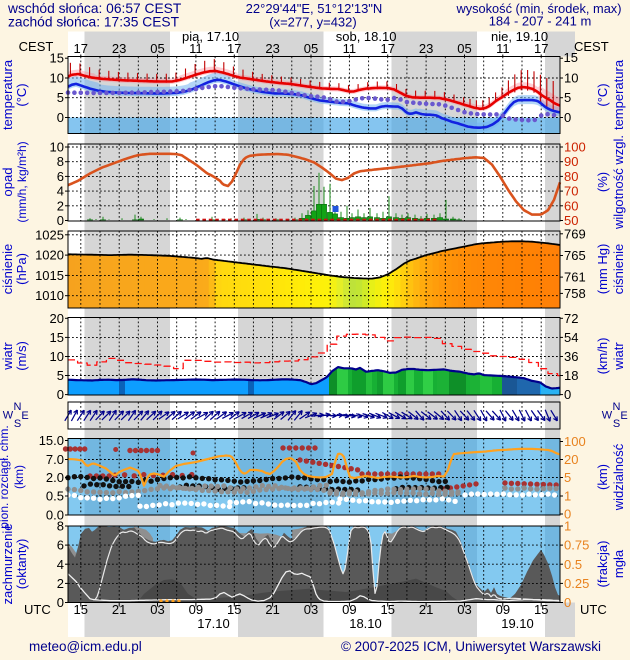 Image resolution: width=630 pixels, height=660 pixels. Describe the element at coordinates (471, 646) in the screenshot. I see `svg-text:© 2007-2025 ICM, Uniwersytet W: © 2007-2025 ICM, Uniwersytet Warszawski` at that location.